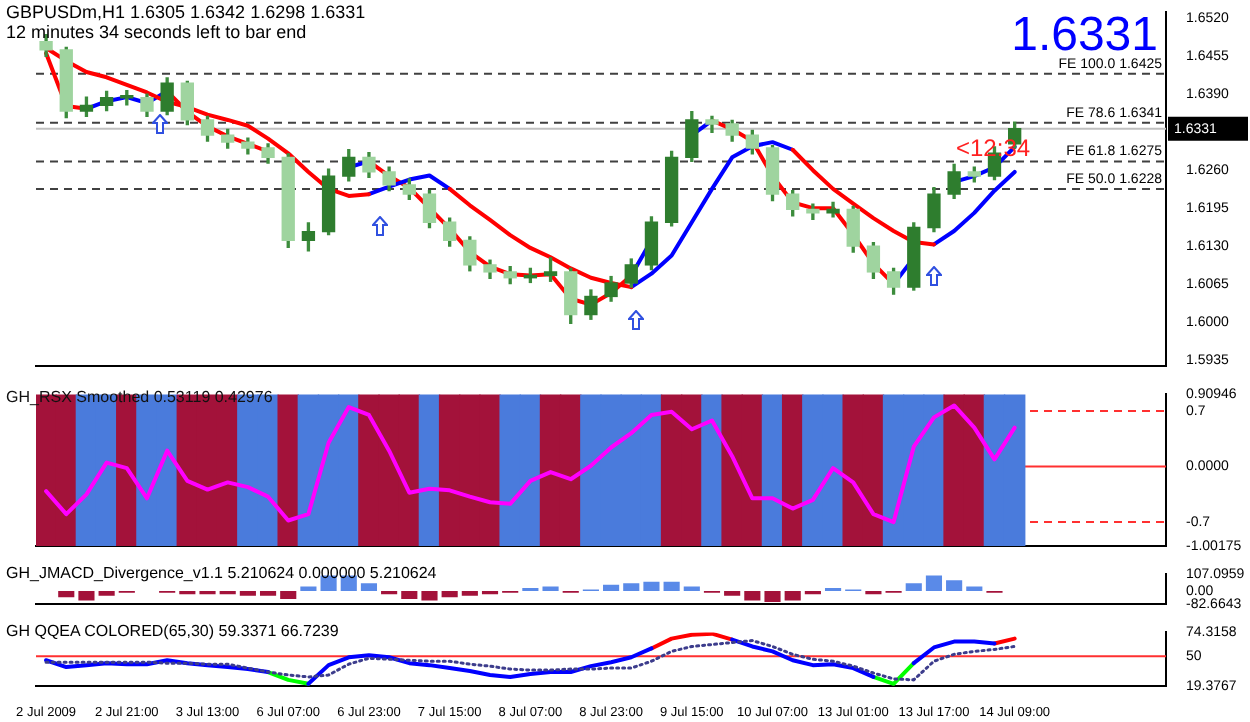 This screenshot has width=1250, height=722. Describe the element at coordinates (156, 32) in the screenshot. I see `annotation: 12 minutes 34 seconds left to bar end` at that location.